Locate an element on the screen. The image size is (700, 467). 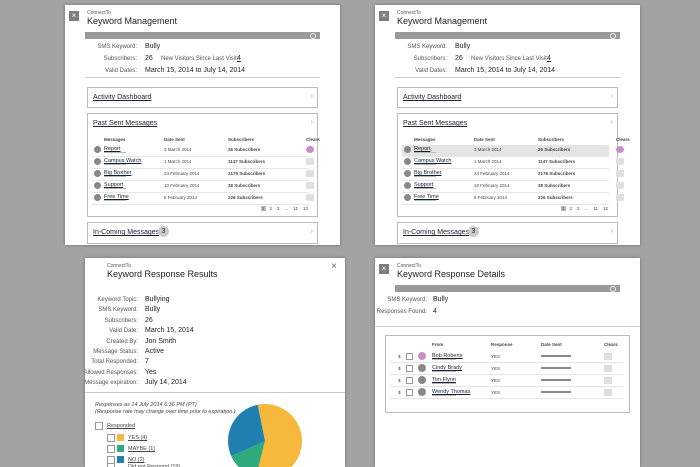
sender-name: Cindy Brady is located at coordinates (447, 368).